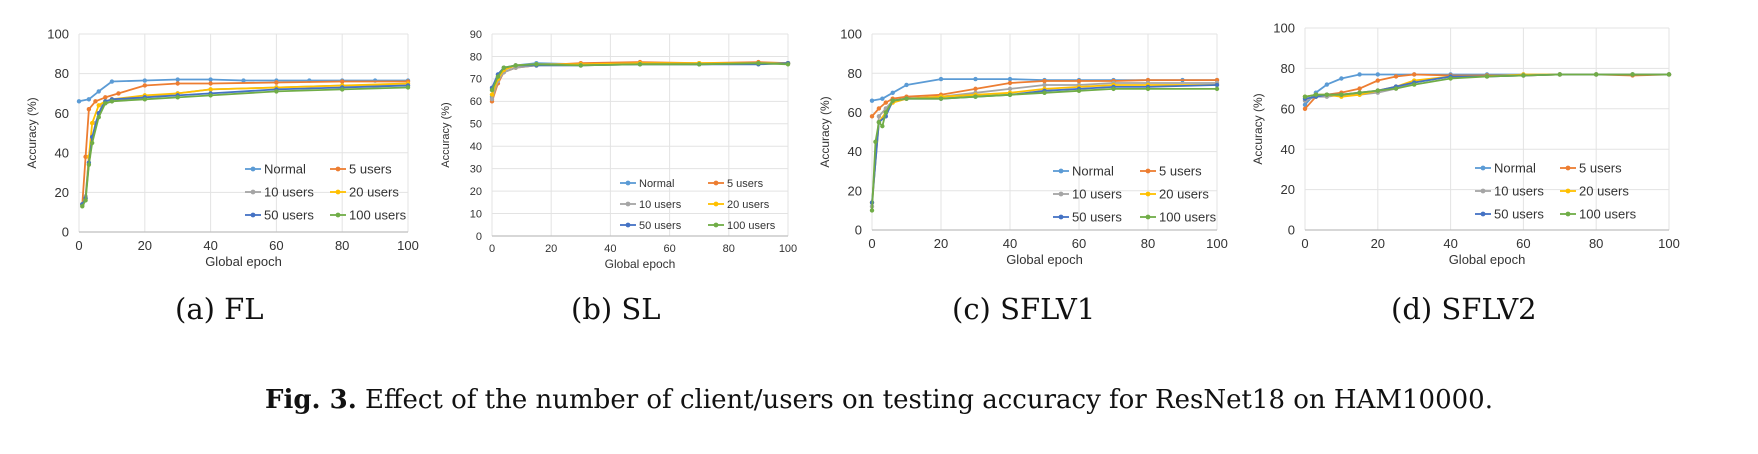  Describe the element at coordinates (855, 151) in the screenshot. I see `y-tick-label: 40` at that location.